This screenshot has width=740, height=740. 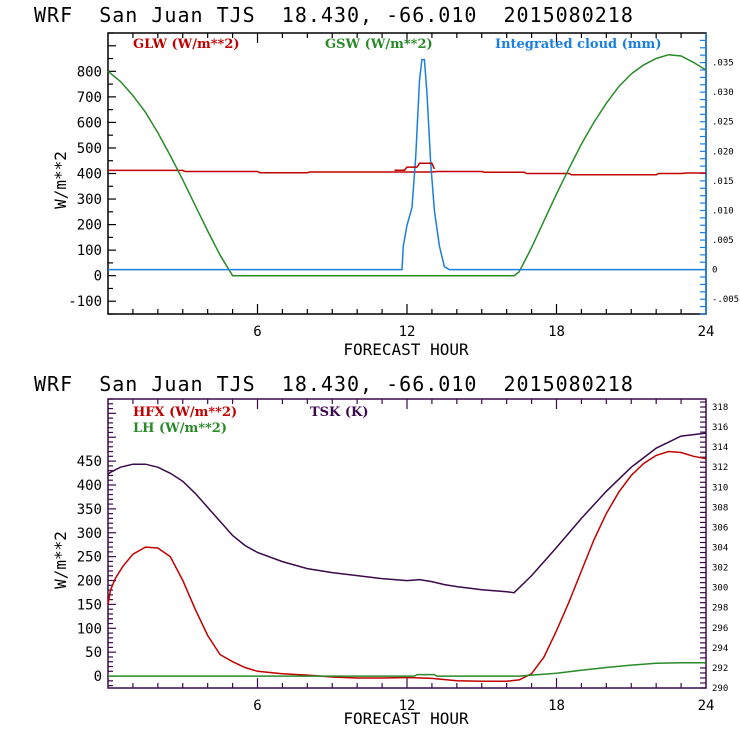 I want to click on bottom-y-tick-label: 150, so click(x=89, y=605).